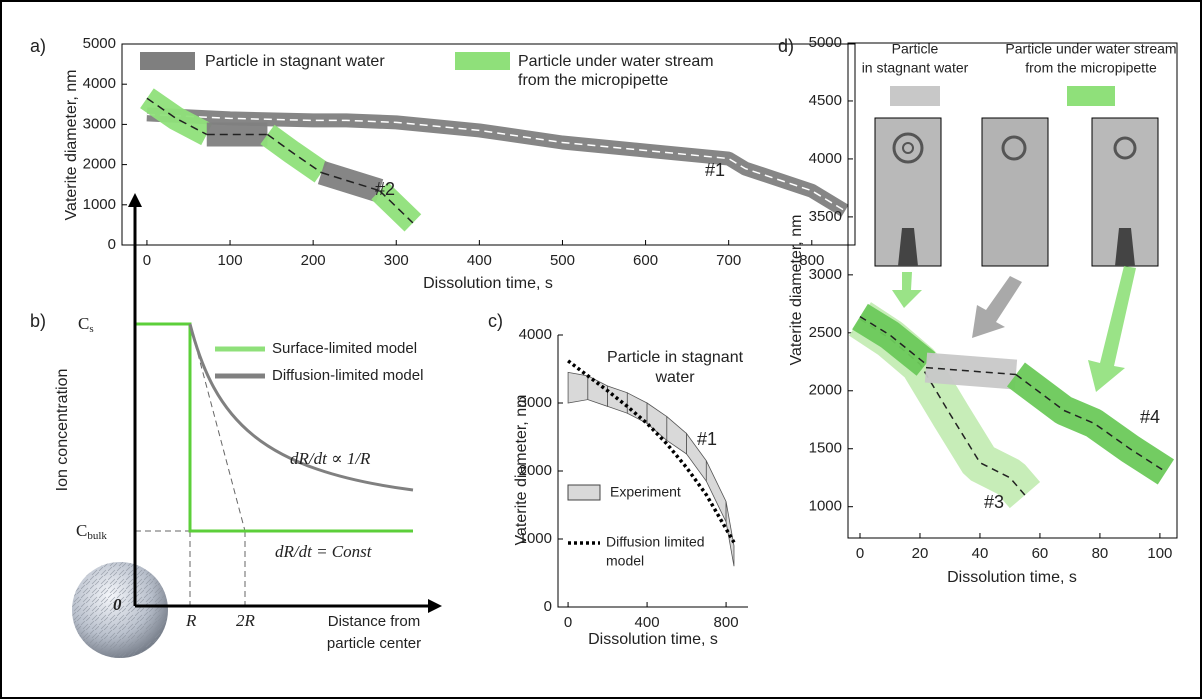  What do you see at coordinates (578, 387) in the screenshot?
I see `band` at bounding box center [578, 387].